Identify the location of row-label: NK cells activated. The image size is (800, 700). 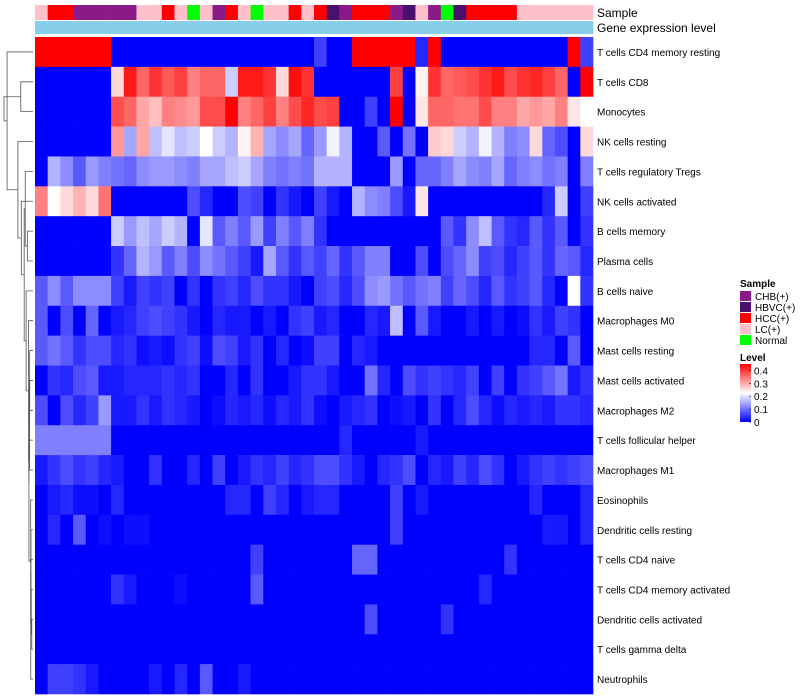
(636, 202).